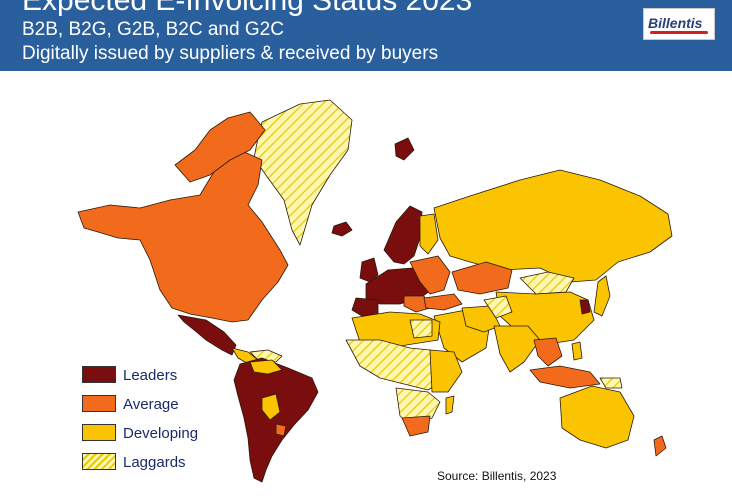 The image size is (732, 500). What do you see at coordinates (183, 236) in the screenshot?
I see `region-north-america` at bounding box center [183, 236].